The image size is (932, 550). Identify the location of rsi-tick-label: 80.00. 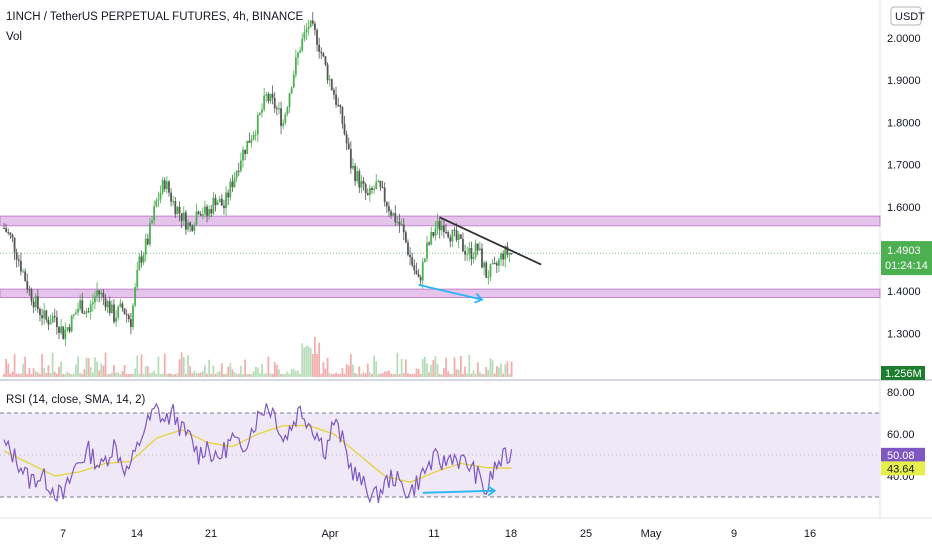
(901, 393).